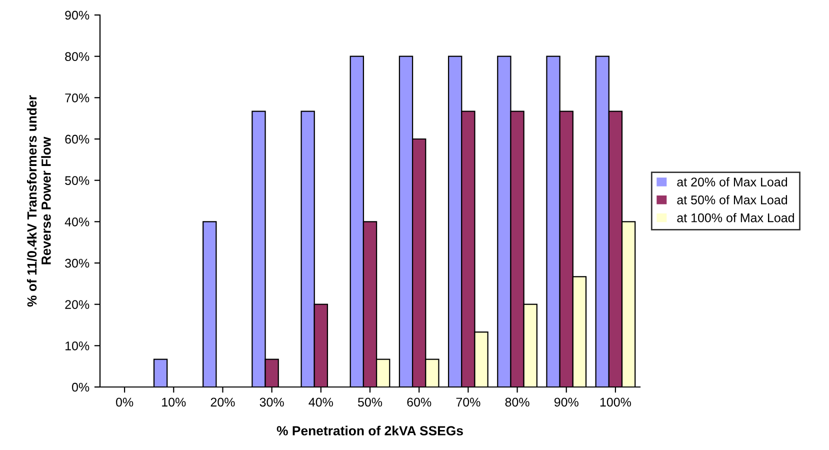 The height and width of the screenshot is (450, 829). What do you see at coordinates (468, 402) in the screenshot?
I see `x-tick-label: 70%` at bounding box center [468, 402].